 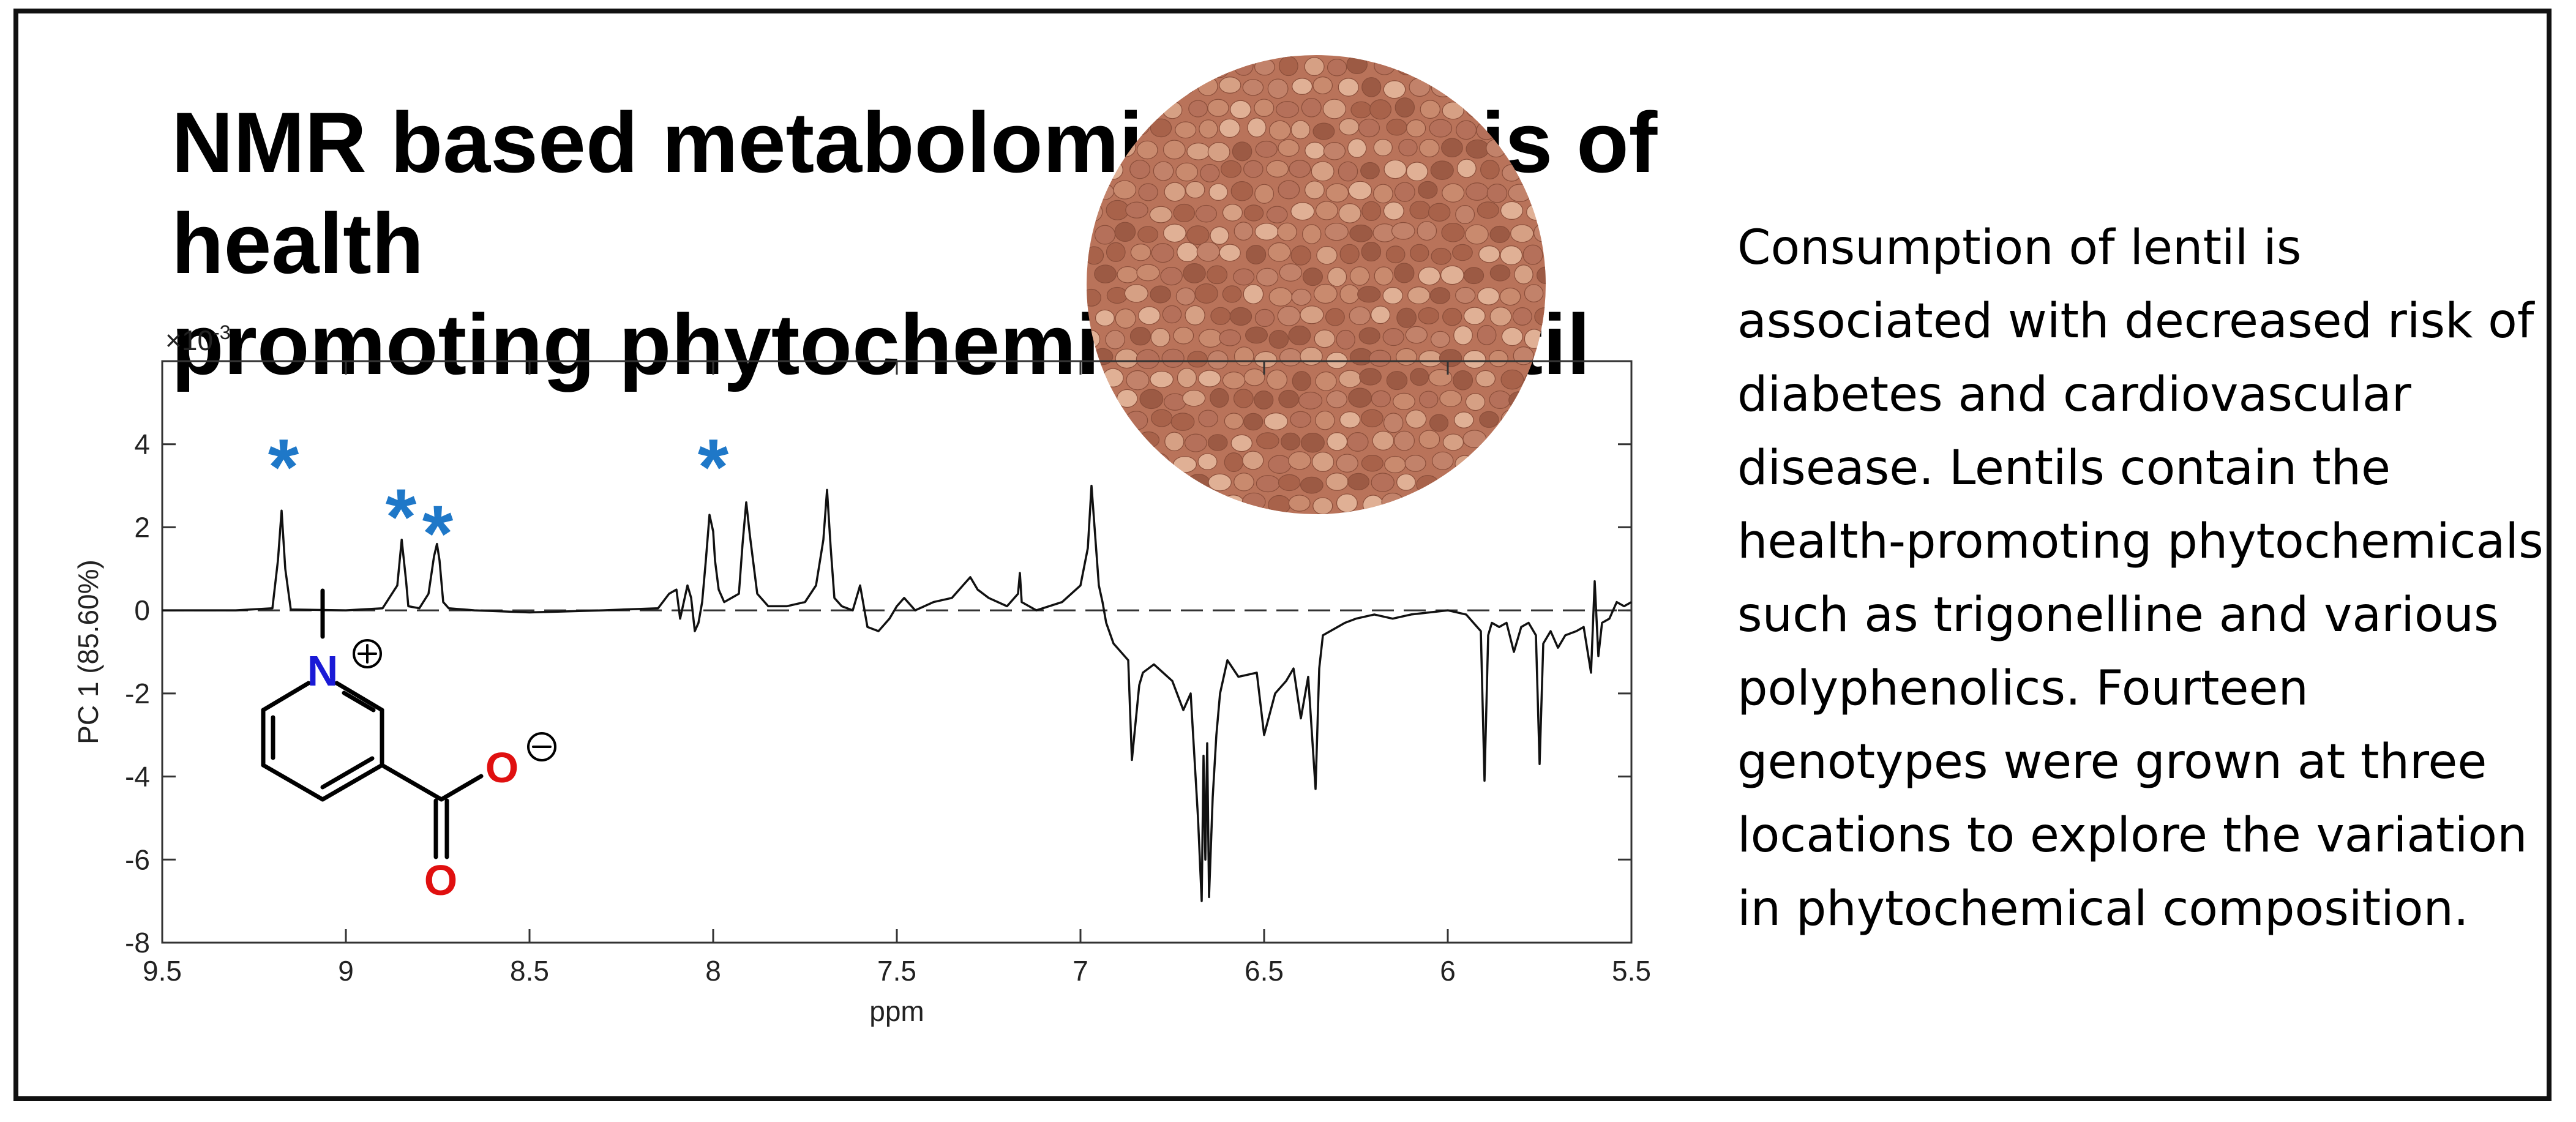 What do you see at coordinates (896, 971) in the screenshot?
I see `x-tick-label: 7.5` at bounding box center [896, 971].